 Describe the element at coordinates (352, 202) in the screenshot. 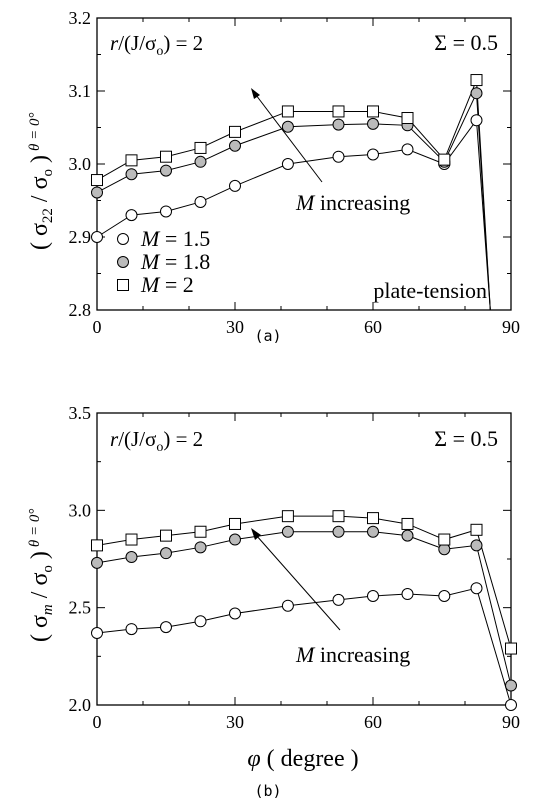

I see `increasing-annotation-a: M increasing` at that location.